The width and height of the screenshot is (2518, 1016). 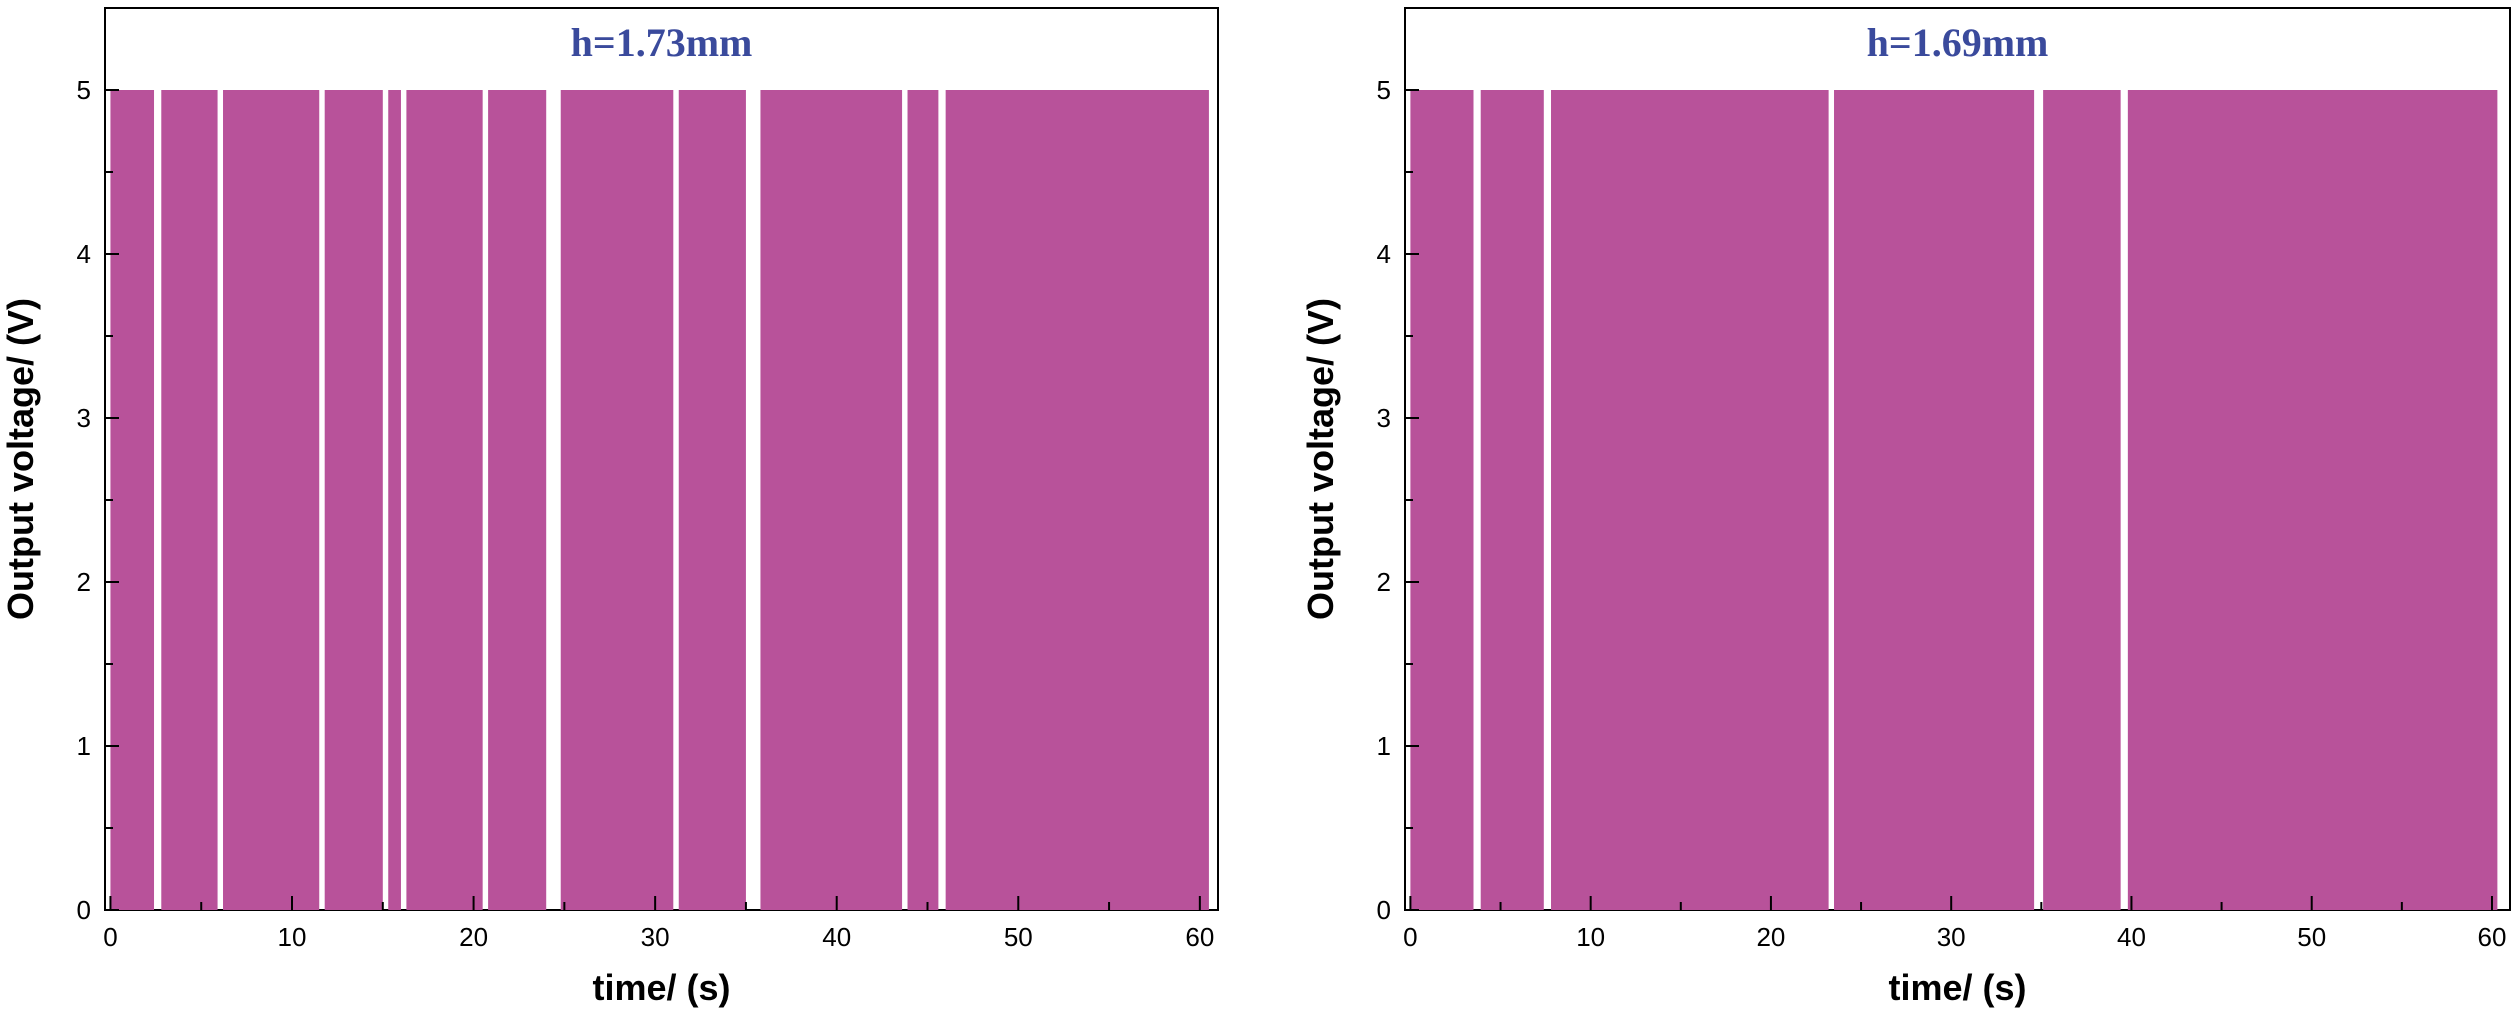 What do you see at coordinates (1958, 42) in the screenshot?
I see `chart-title: h=1.69mm` at bounding box center [1958, 42].